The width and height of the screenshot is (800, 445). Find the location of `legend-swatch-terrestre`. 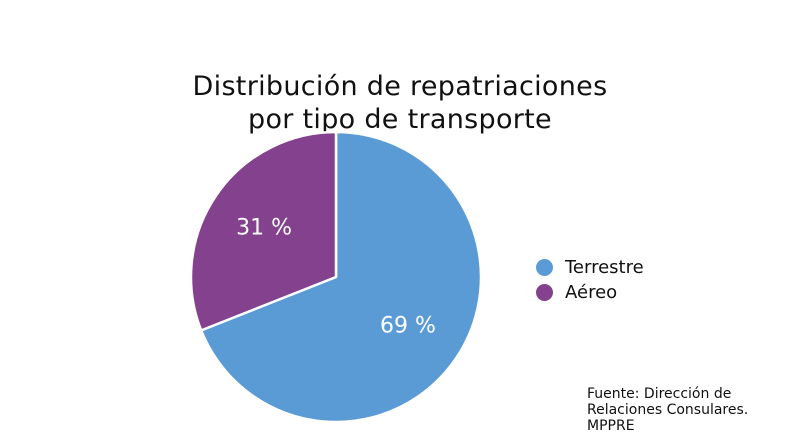

legend-swatch-terrestre is located at coordinates (544, 267).